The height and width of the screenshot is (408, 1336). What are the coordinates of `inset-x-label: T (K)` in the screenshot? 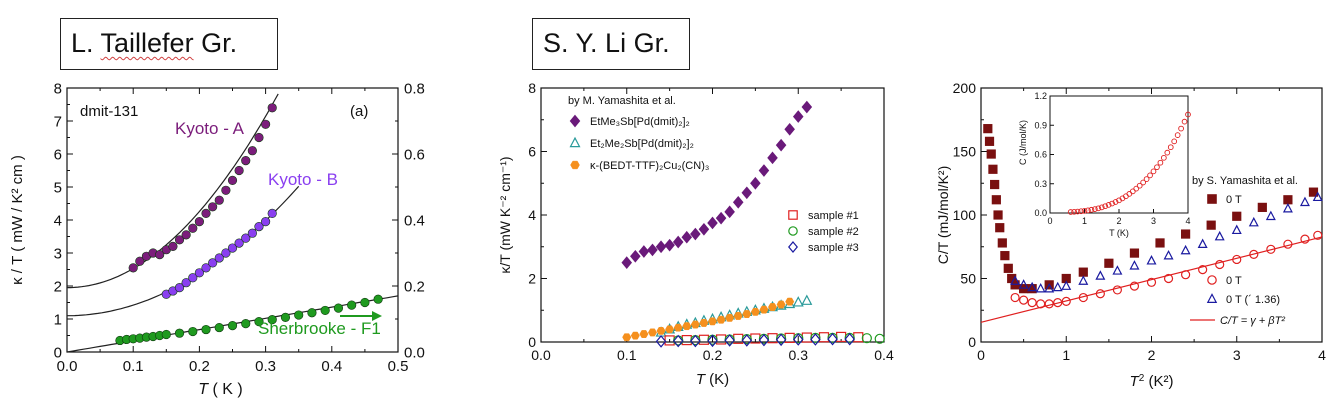 It's located at (1119, 233).